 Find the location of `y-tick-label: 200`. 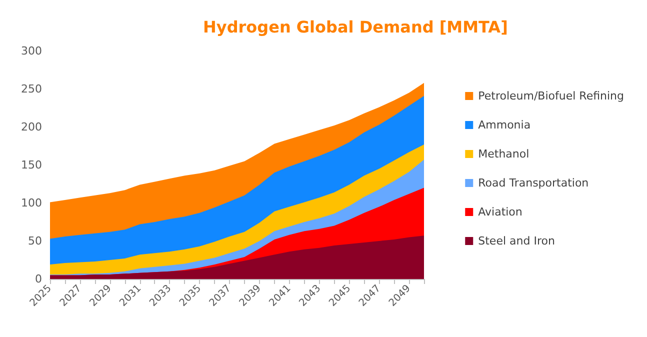

y-tick-label: 200 is located at coordinates (31, 127).